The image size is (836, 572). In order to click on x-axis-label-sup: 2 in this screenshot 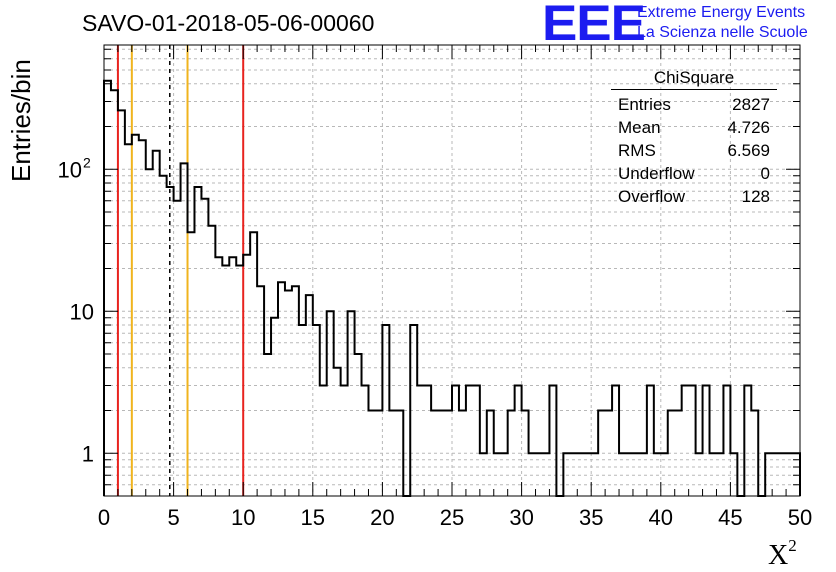, I will do `click(792, 545)`.